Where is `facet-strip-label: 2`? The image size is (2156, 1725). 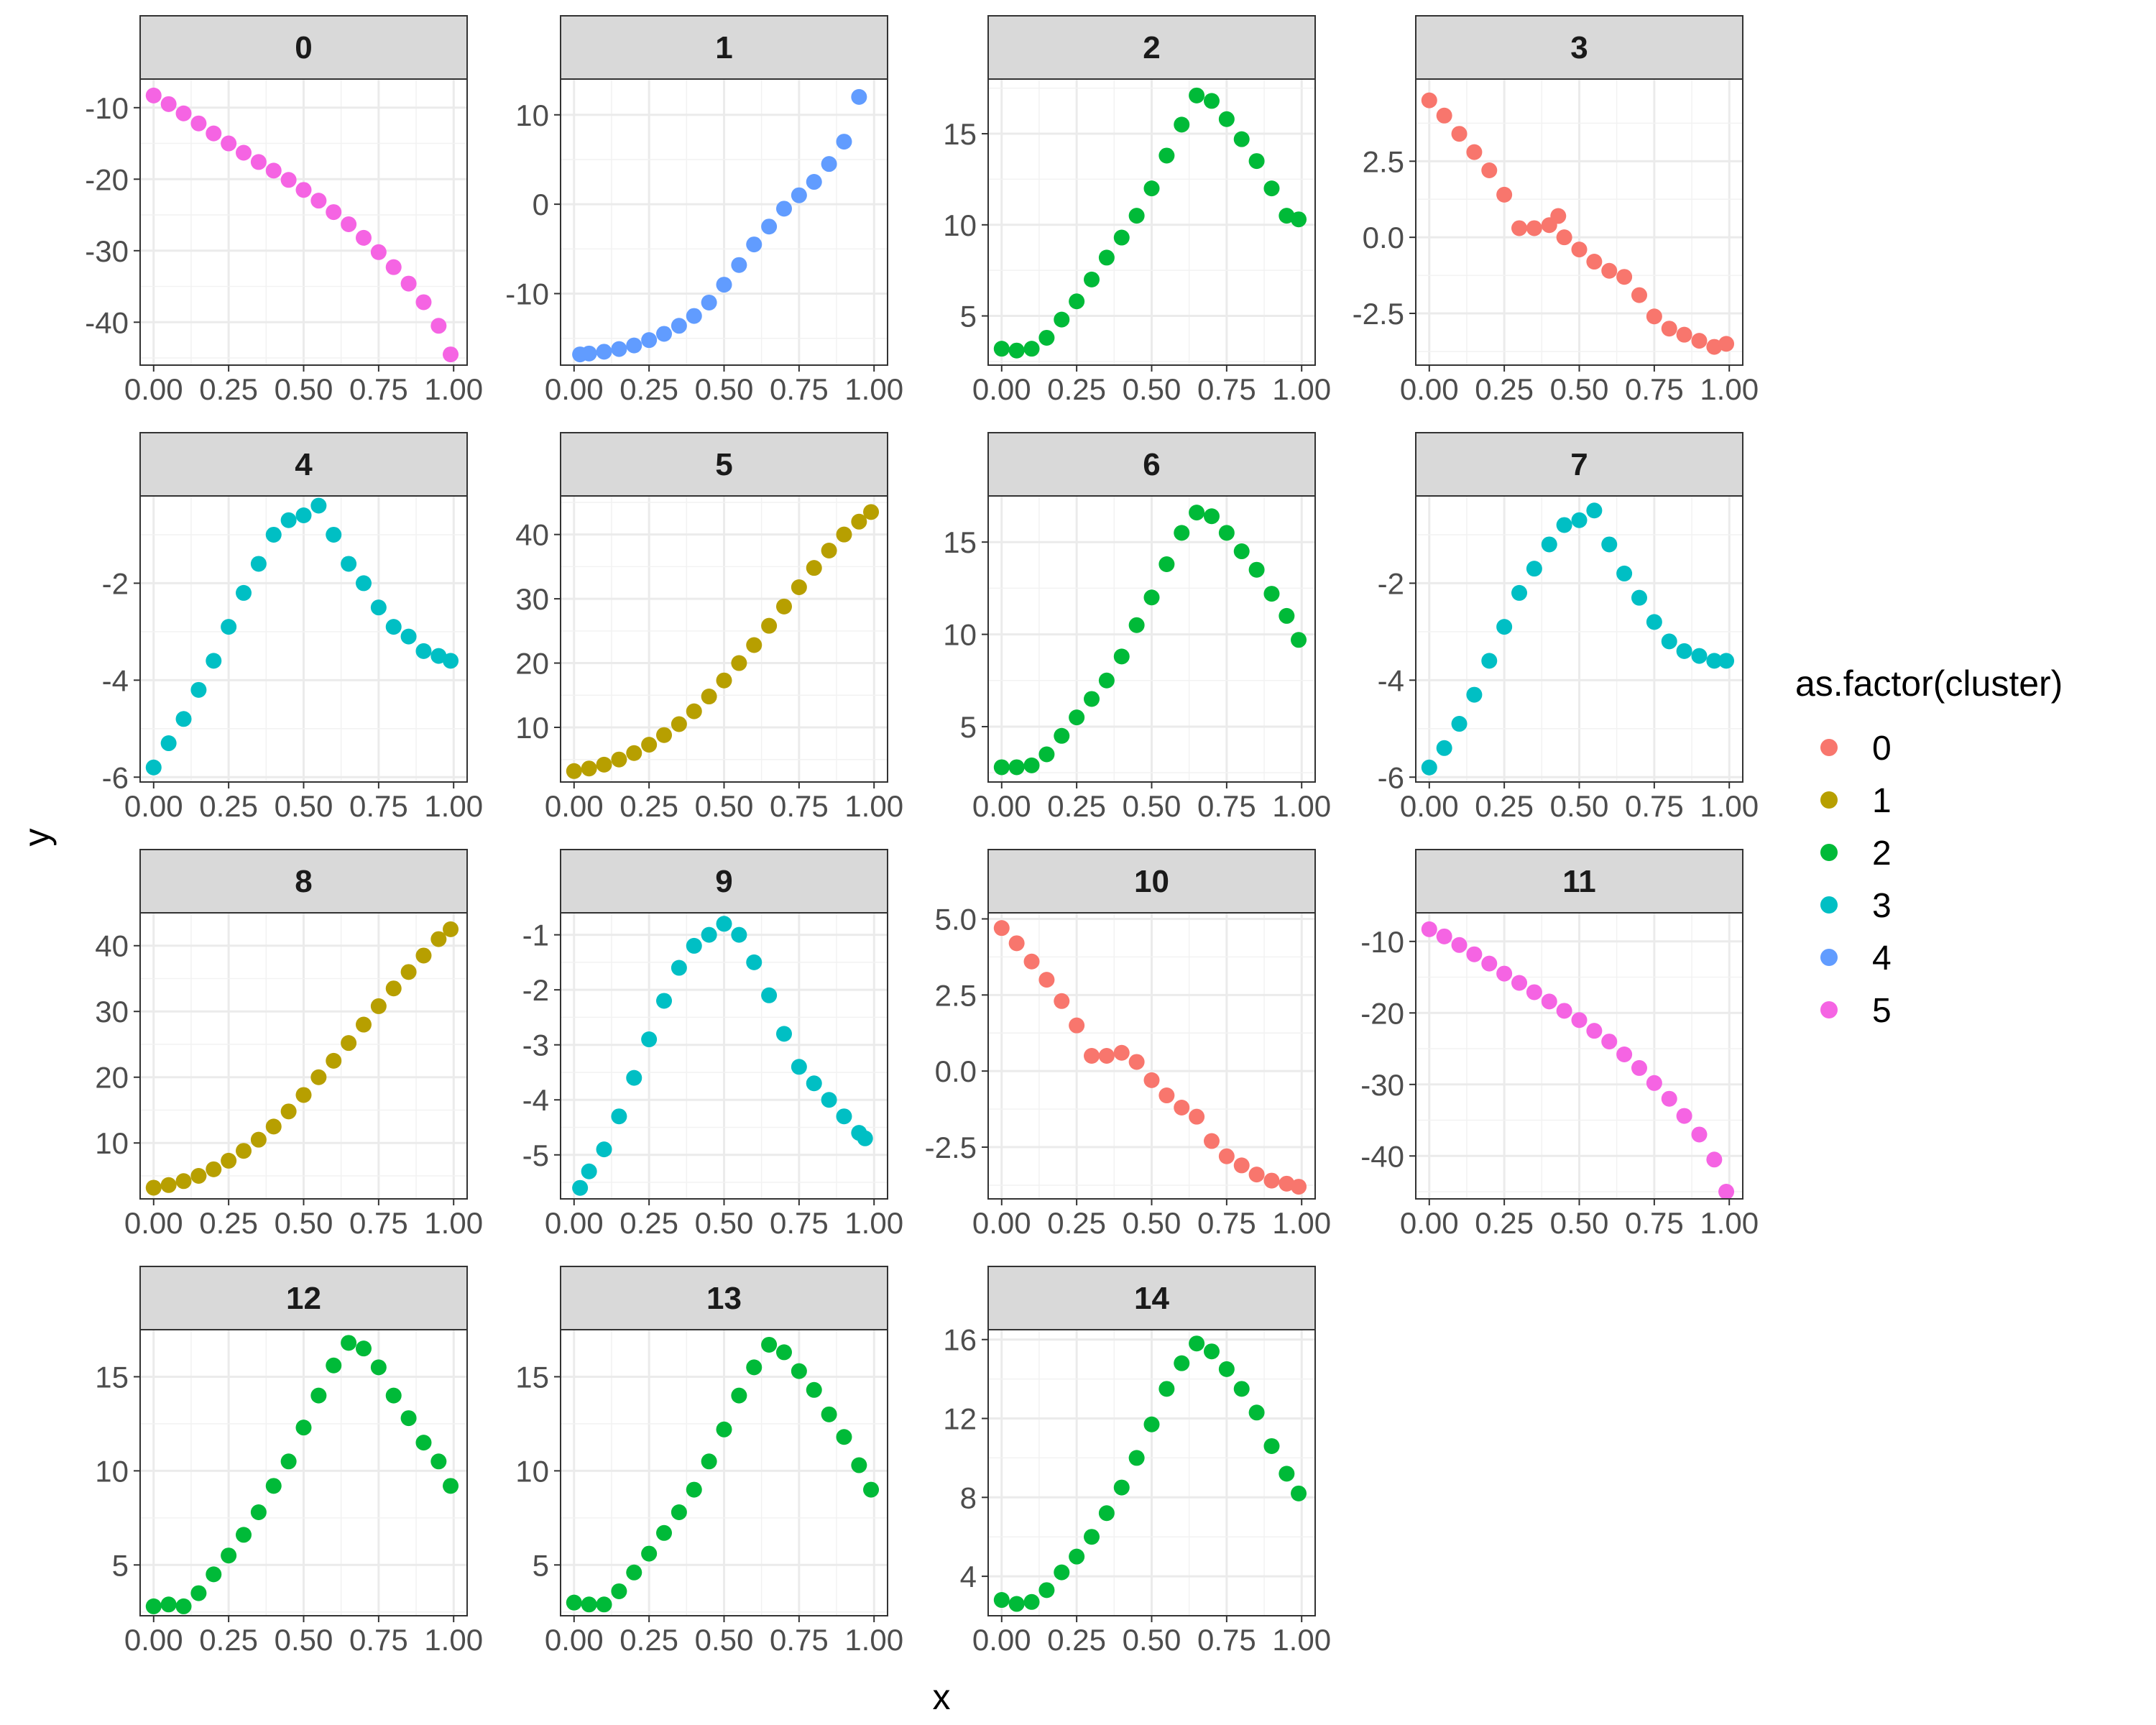 facet-strip-label: 2 is located at coordinates (1151, 47).